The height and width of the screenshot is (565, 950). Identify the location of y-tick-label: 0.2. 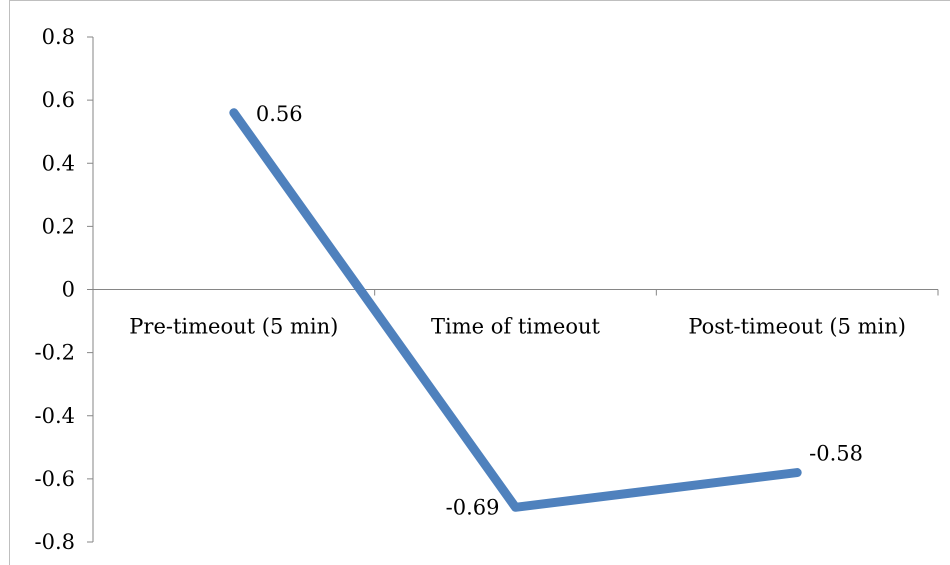
(58, 226).